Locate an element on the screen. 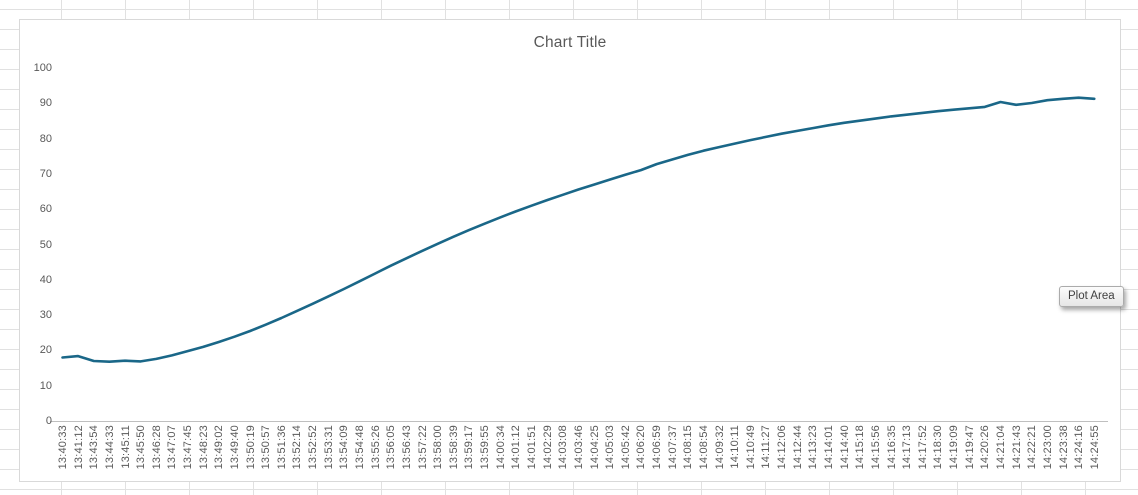 This screenshot has height=495, width=1138. y-axis-label: 60 is located at coordinates (45, 209).